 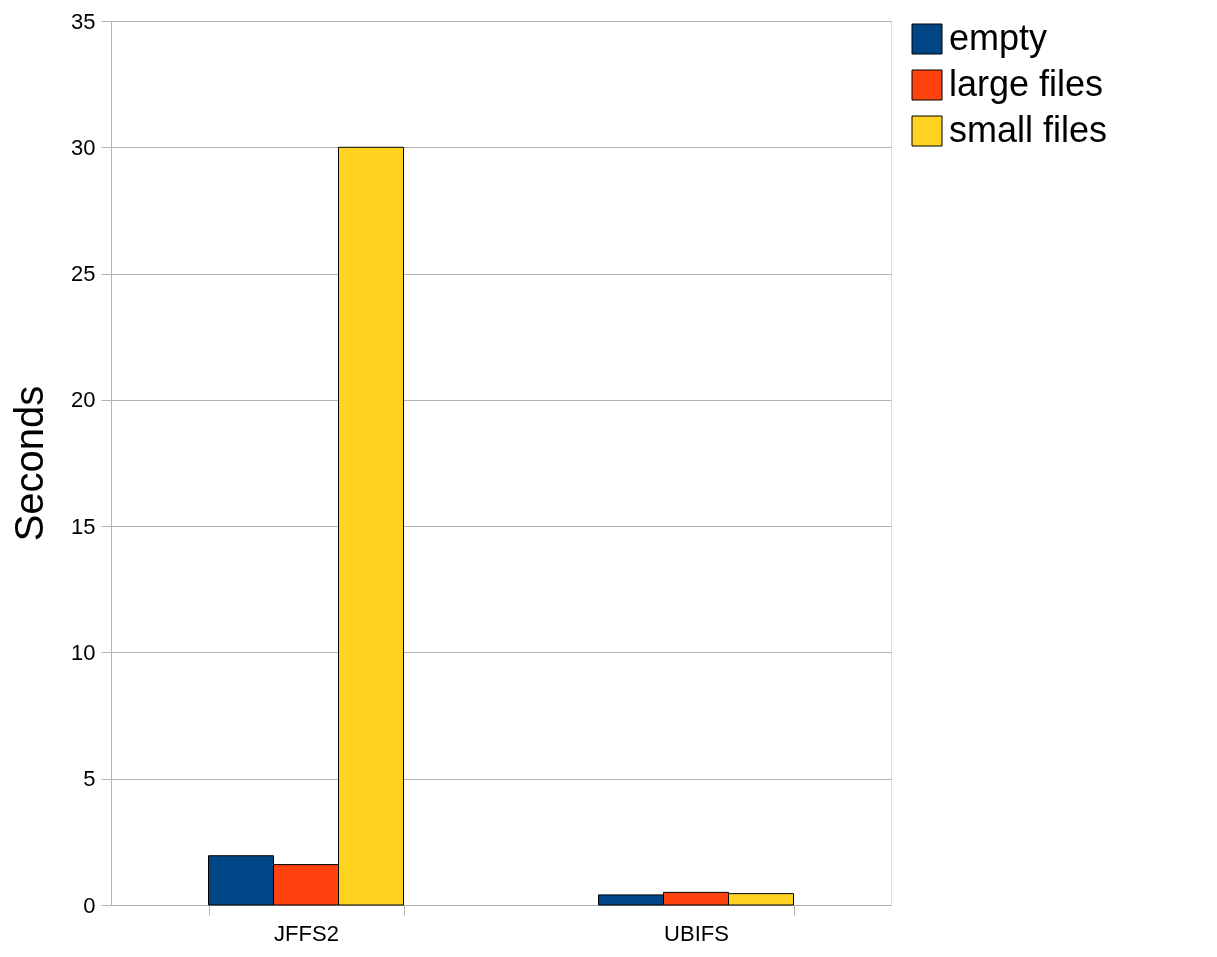 What do you see at coordinates (89, 779) in the screenshot?
I see `y-tick-label: 5` at bounding box center [89, 779].